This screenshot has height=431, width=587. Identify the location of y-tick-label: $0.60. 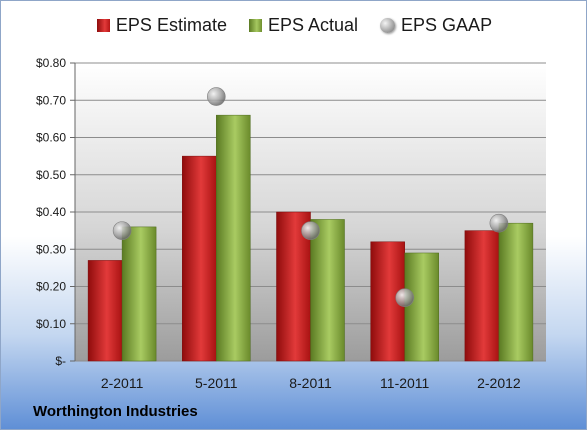
(51, 138).